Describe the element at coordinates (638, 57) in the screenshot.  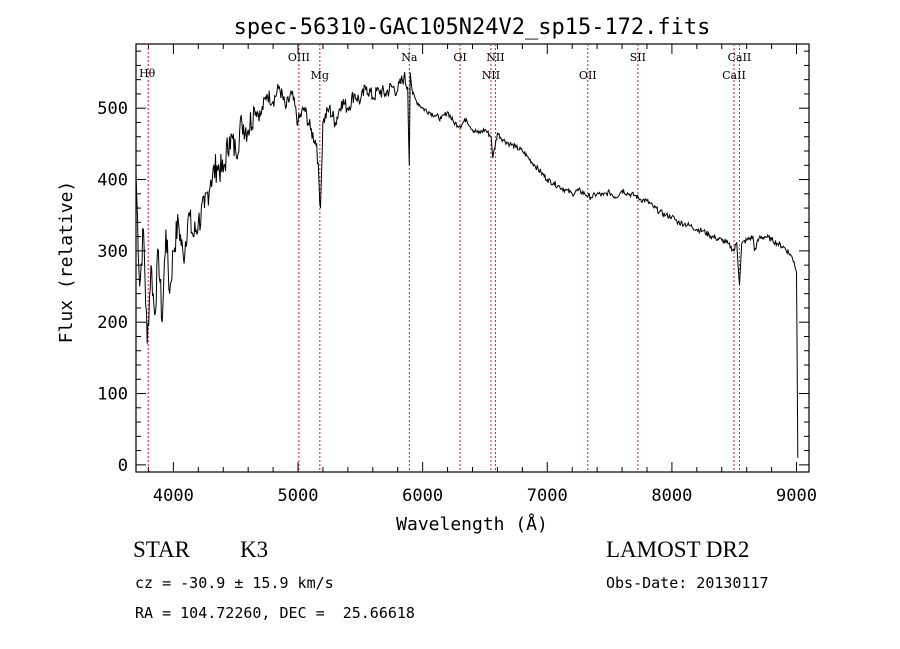
I see `spectral-line-label: SII` at that location.